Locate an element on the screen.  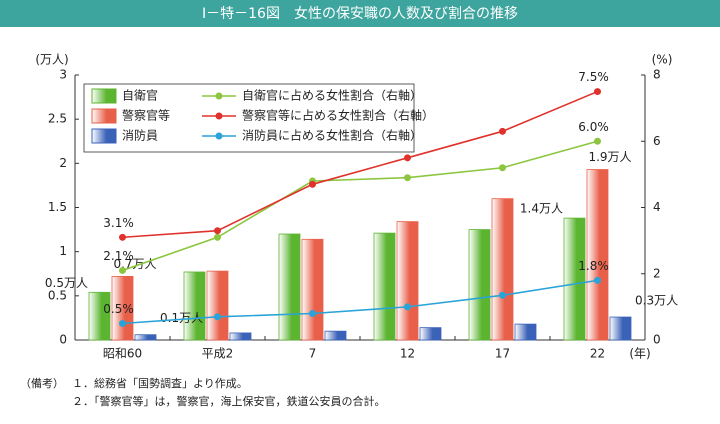
value-label: 0.5% is located at coordinates (118, 309).